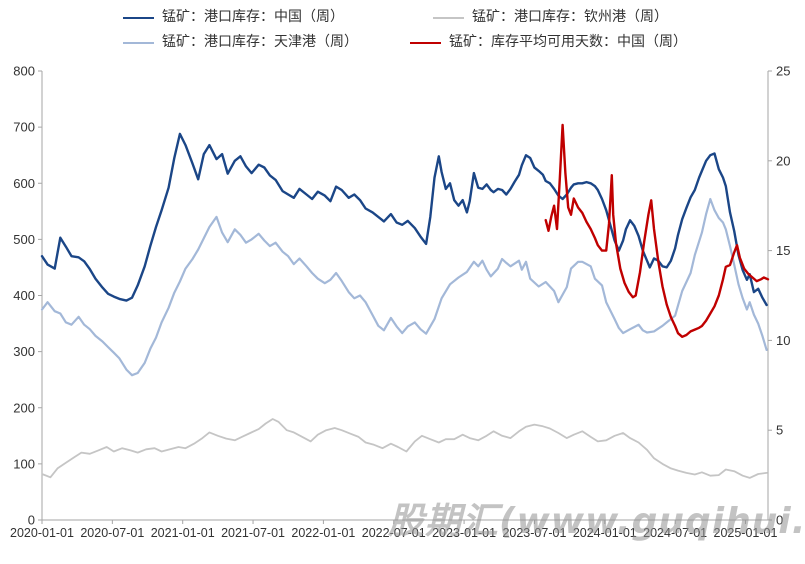 Image resolution: width=805 pixels, height=564 pixels. What do you see at coordinates (24, 351) in the screenshot?
I see `y-left-tick-label: 300` at bounding box center [24, 351].